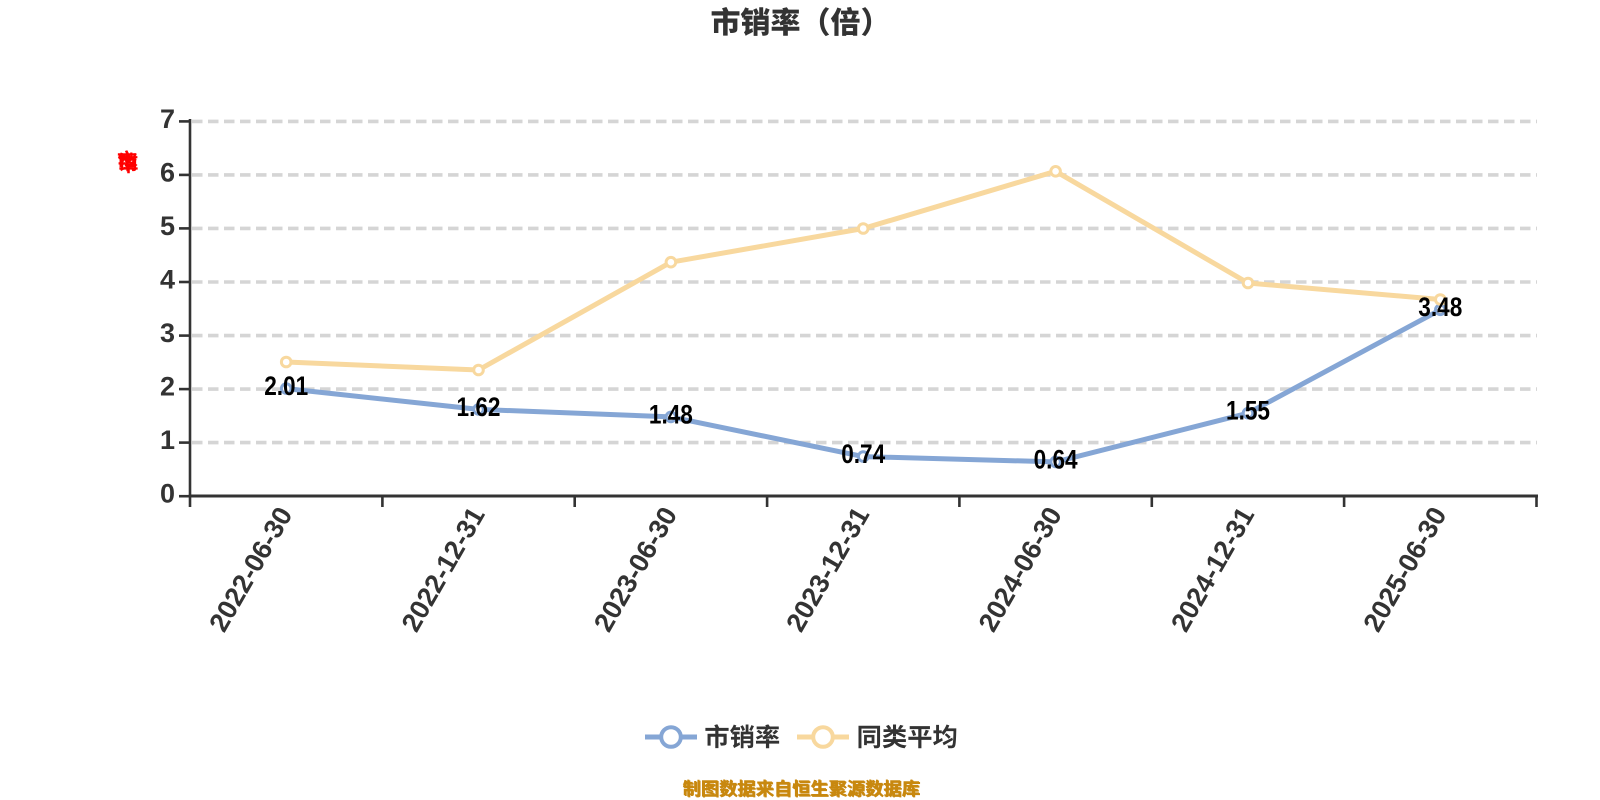  What do you see at coordinates (286, 386) in the screenshot?
I see `svg-text: 2.01` at bounding box center [286, 386].